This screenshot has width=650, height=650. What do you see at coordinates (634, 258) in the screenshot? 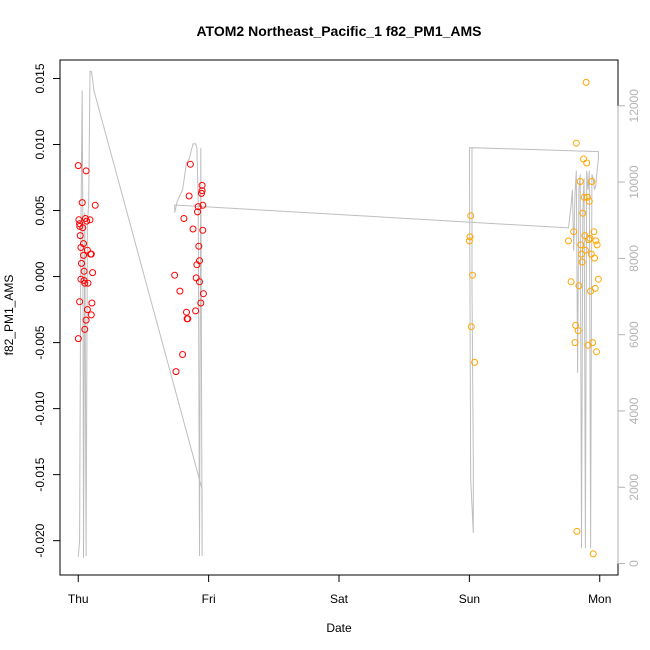
I see `y2-tick-label: 8000` at bounding box center [634, 258].